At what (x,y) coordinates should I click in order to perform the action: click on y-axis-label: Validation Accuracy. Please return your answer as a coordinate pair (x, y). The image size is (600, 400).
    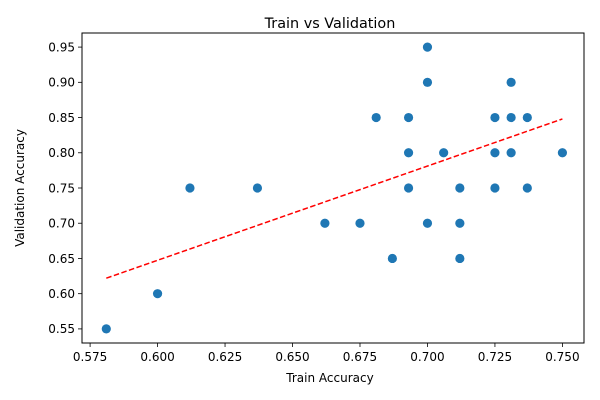
    Looking at the image, I should click on (20, 188).